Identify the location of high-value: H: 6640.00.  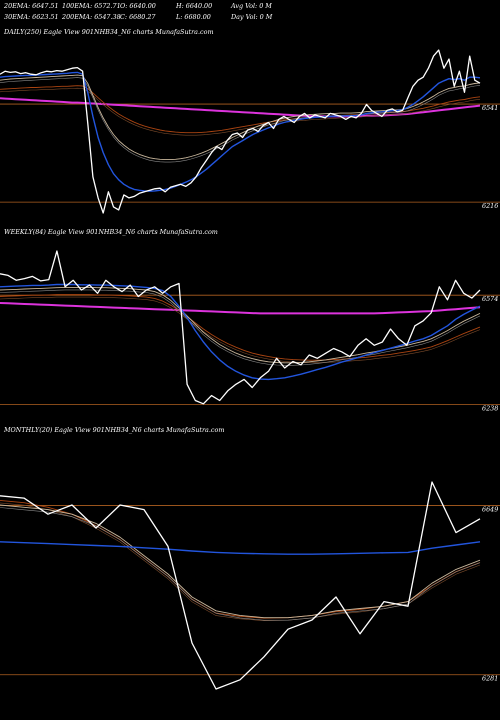
(194, 6).